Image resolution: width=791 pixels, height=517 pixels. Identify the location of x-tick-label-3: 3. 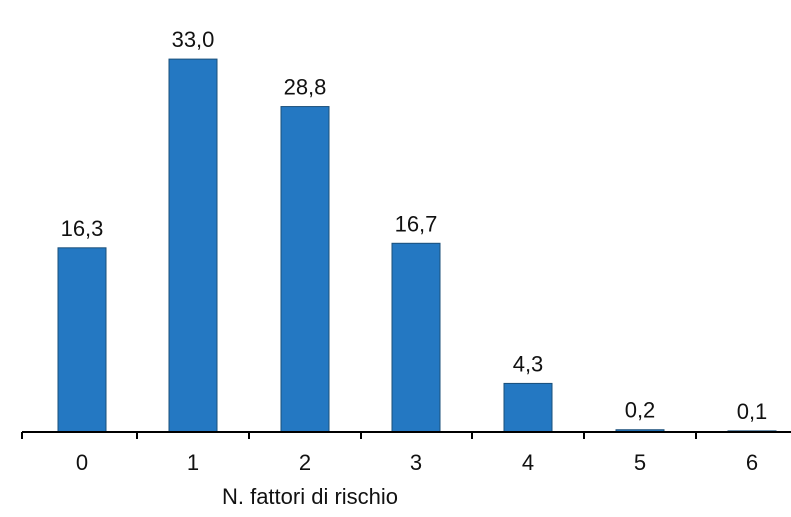
(416, 462).